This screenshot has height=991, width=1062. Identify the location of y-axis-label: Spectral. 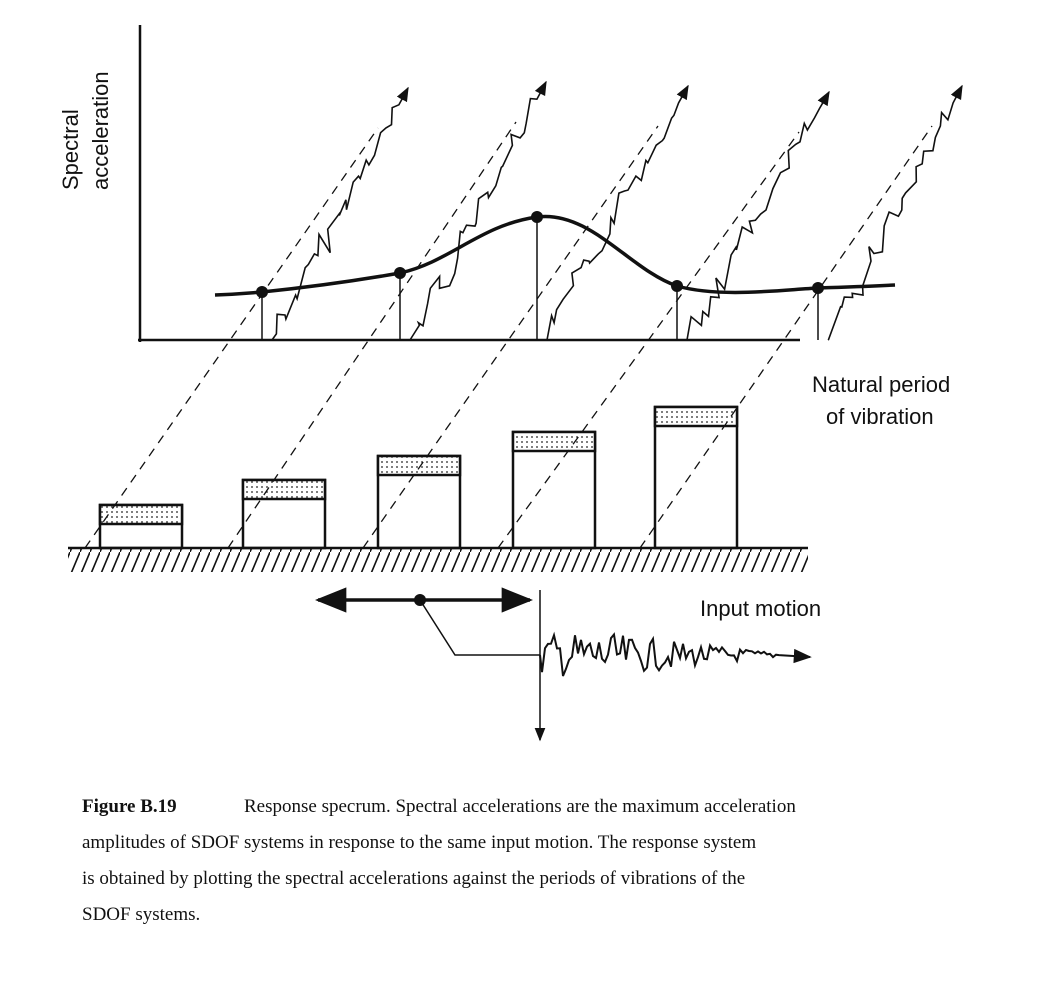
(70, 149).